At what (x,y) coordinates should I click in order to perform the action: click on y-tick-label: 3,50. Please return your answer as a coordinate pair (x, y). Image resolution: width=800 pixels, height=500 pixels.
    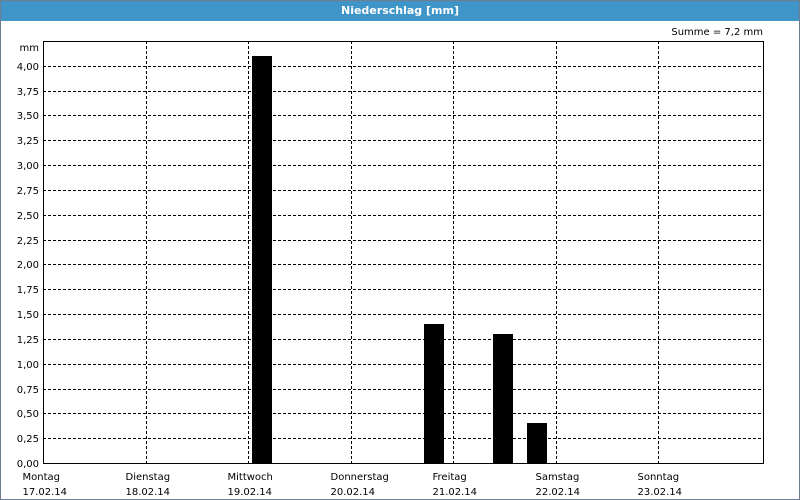
    Looking at the image, I should click on (28, 116).